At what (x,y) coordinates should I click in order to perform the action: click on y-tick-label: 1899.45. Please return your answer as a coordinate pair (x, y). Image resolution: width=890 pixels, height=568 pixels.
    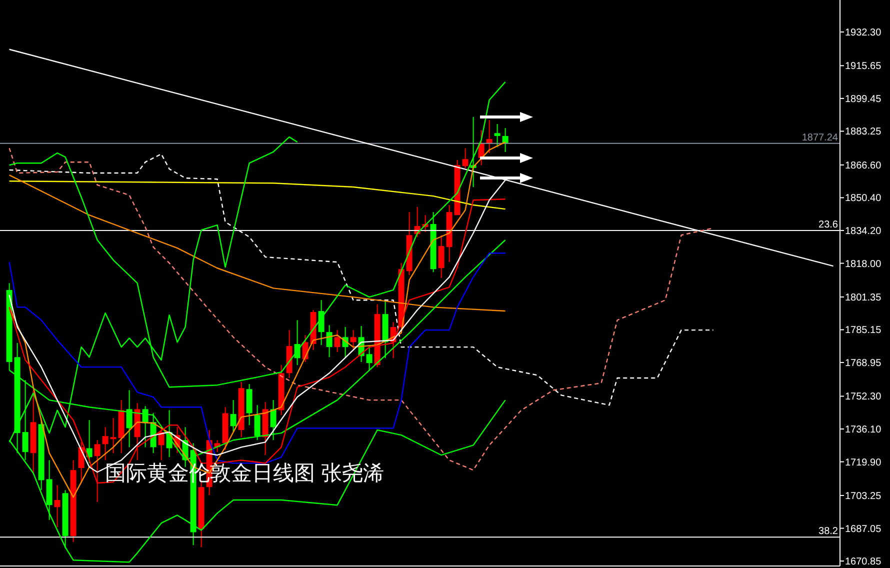
    Looking at the image, I should click on (863, 99).